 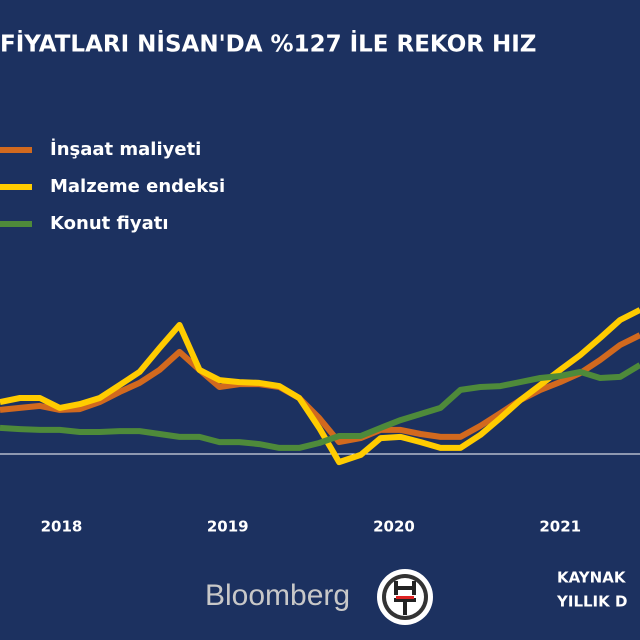 I want to click on ht-logo, so click(x=405, y=597).